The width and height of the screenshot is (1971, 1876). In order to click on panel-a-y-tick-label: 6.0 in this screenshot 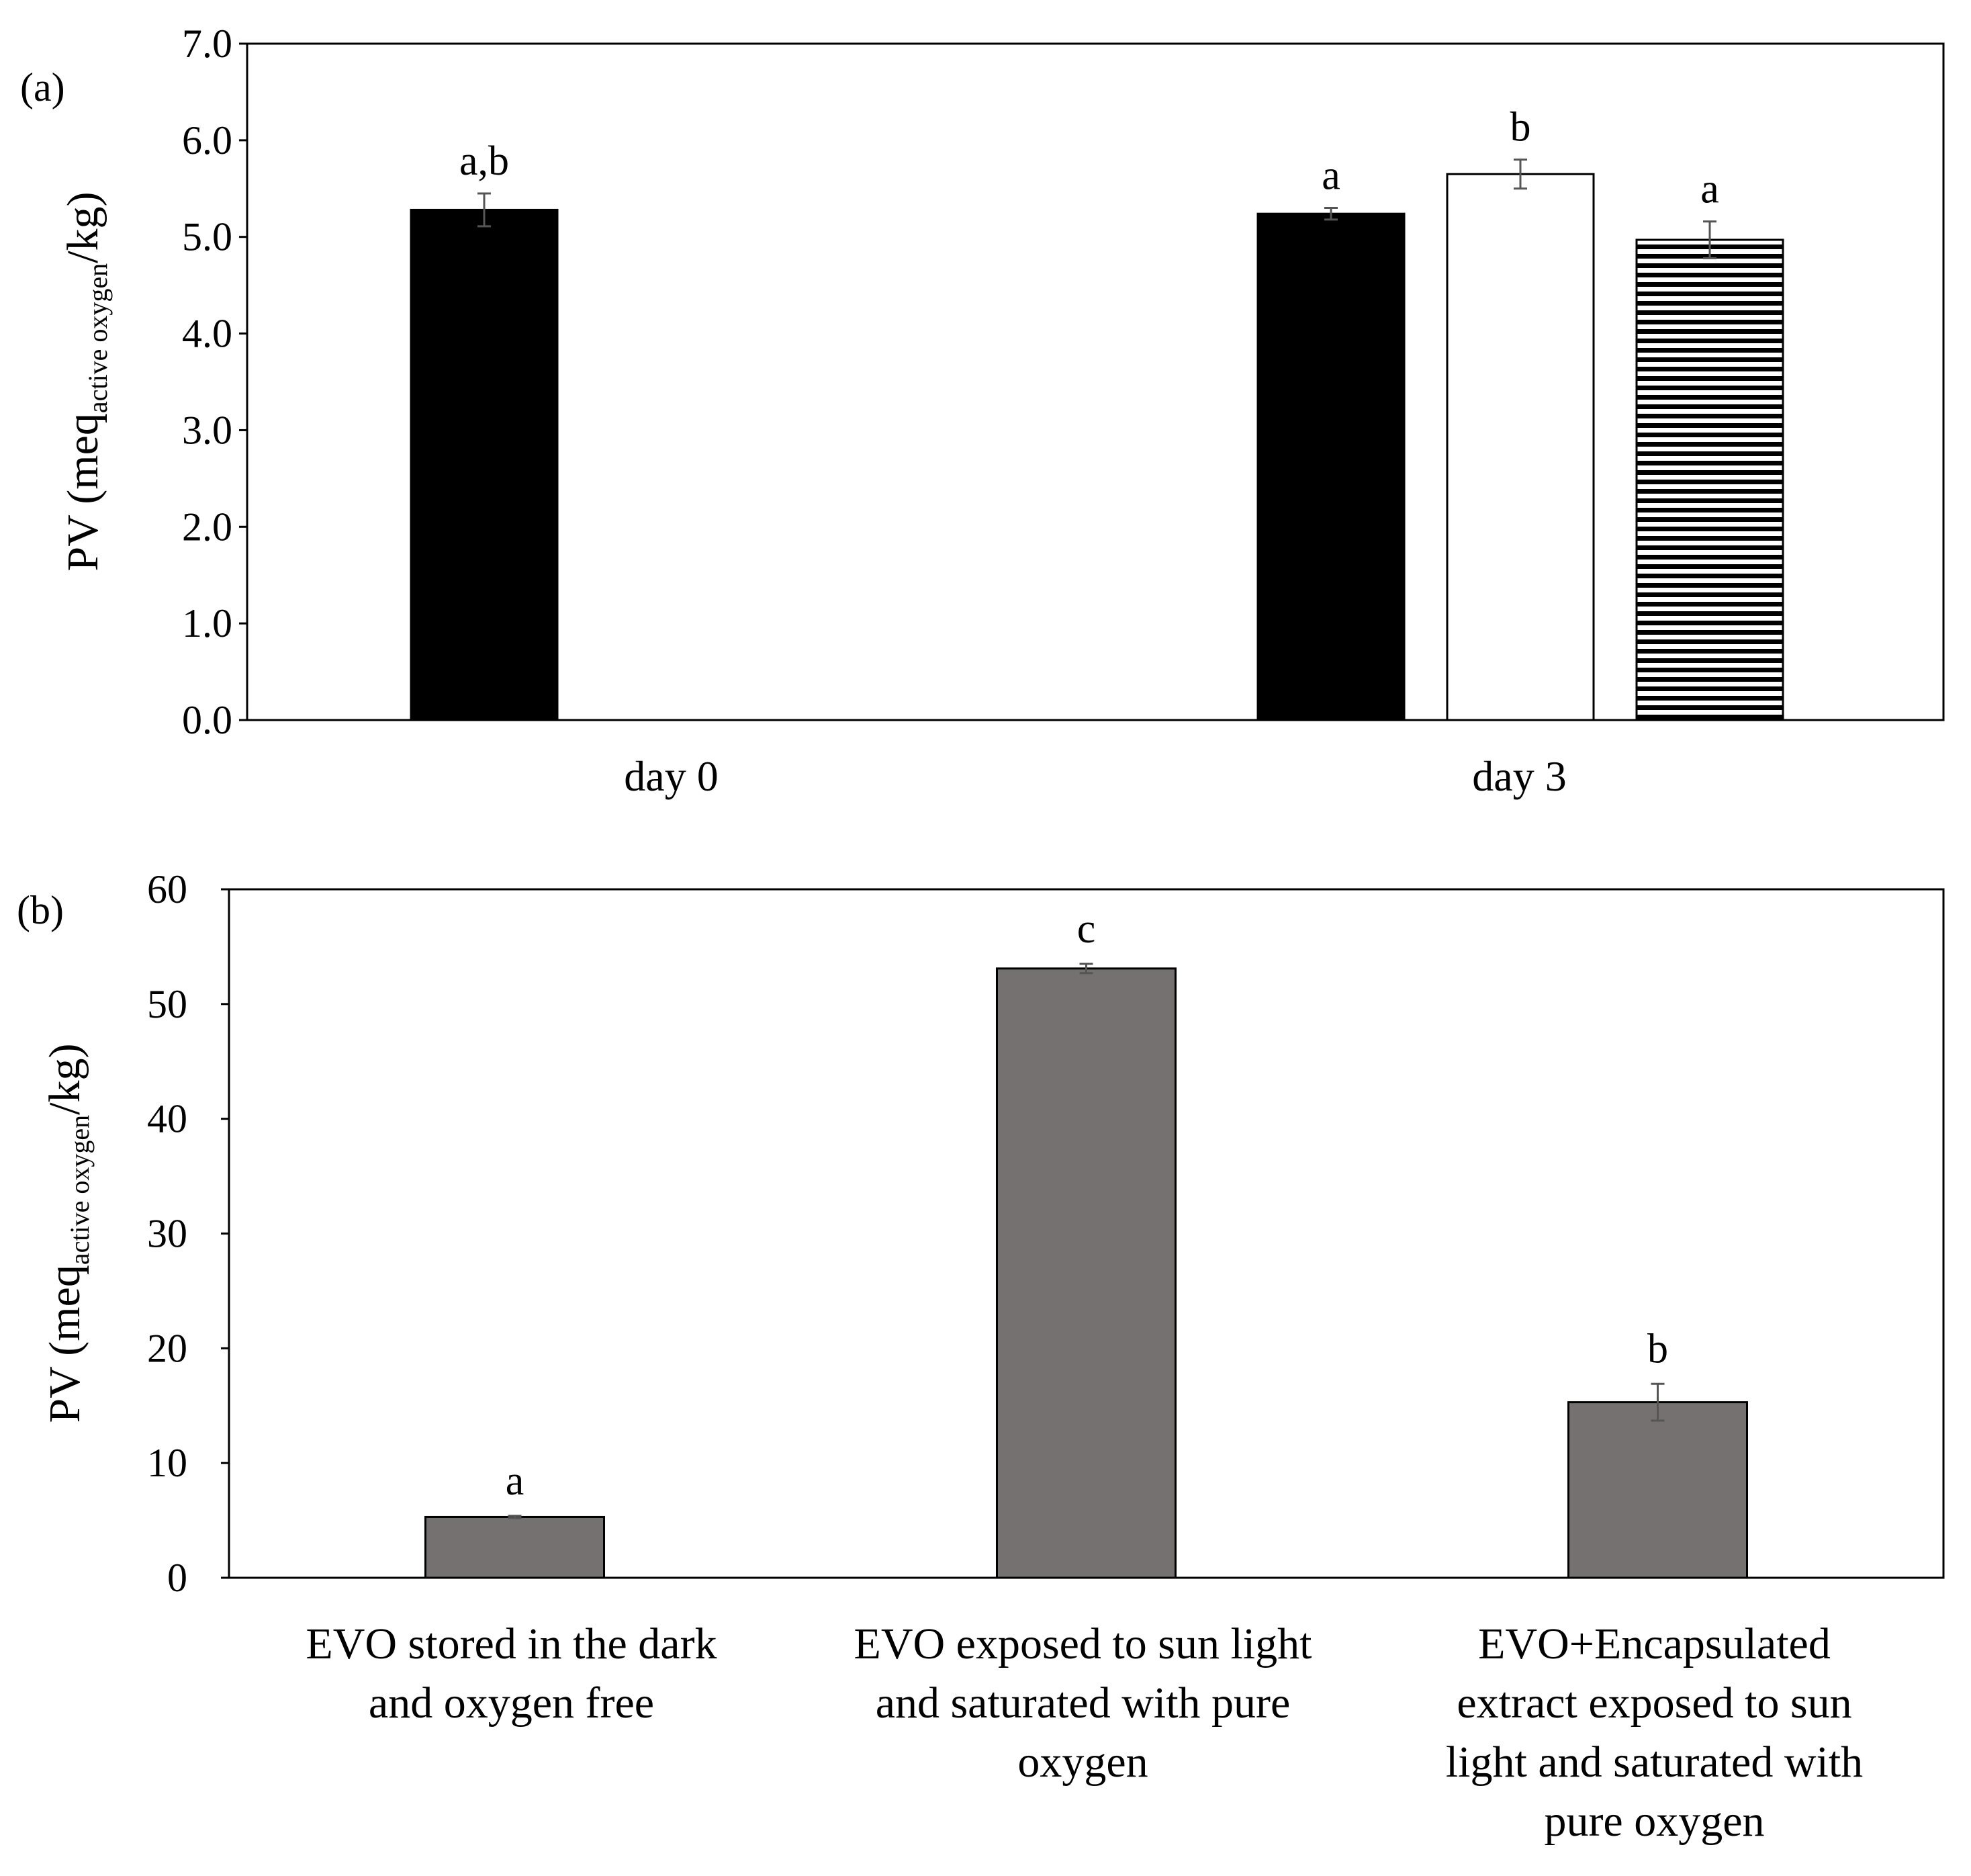, I will do `click(207, 140)`.